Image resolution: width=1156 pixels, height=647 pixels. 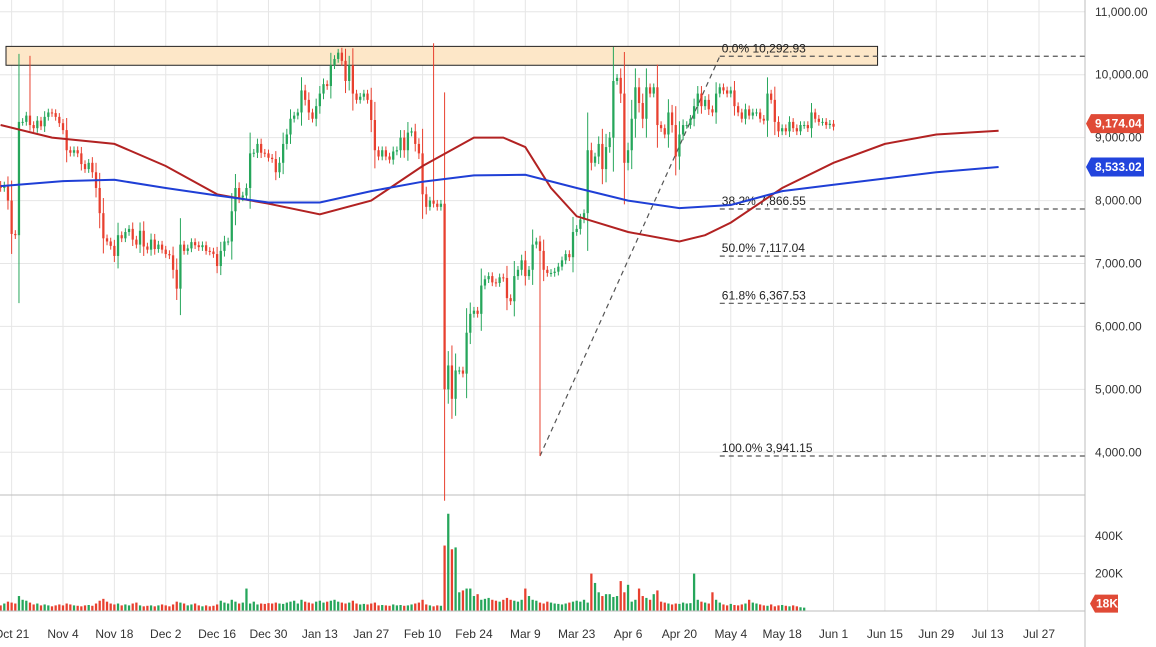 What do you see at coordinates (114, 634) in the screenshot?
I see `time-tick-label: Nov 18` at bounding box center [114, 634].